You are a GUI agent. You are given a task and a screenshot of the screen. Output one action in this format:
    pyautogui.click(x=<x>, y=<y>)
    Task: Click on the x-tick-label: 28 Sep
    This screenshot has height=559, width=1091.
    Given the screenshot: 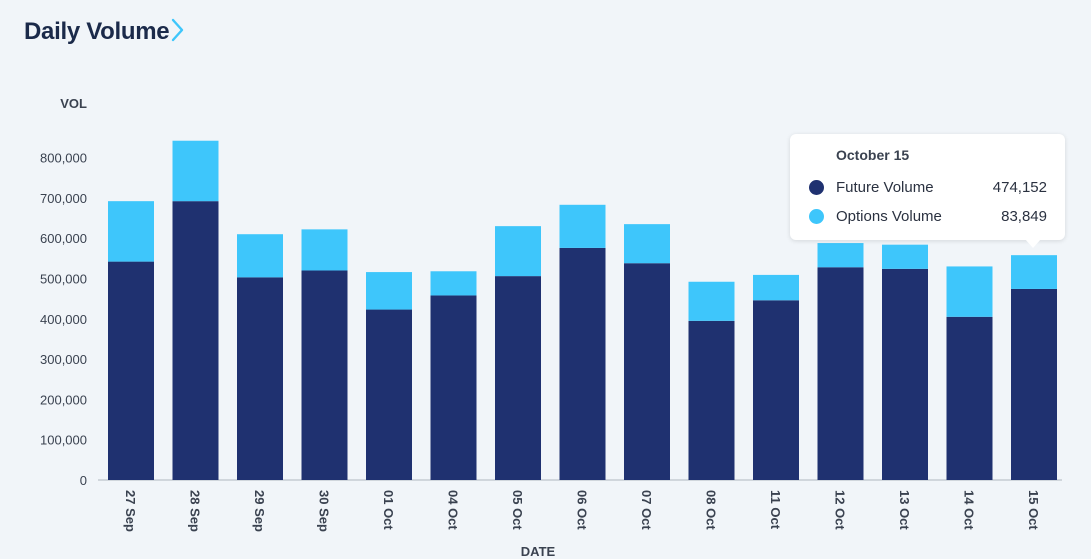 What is the action you would take?
    pyautogui.click(x=195, y=511)
    